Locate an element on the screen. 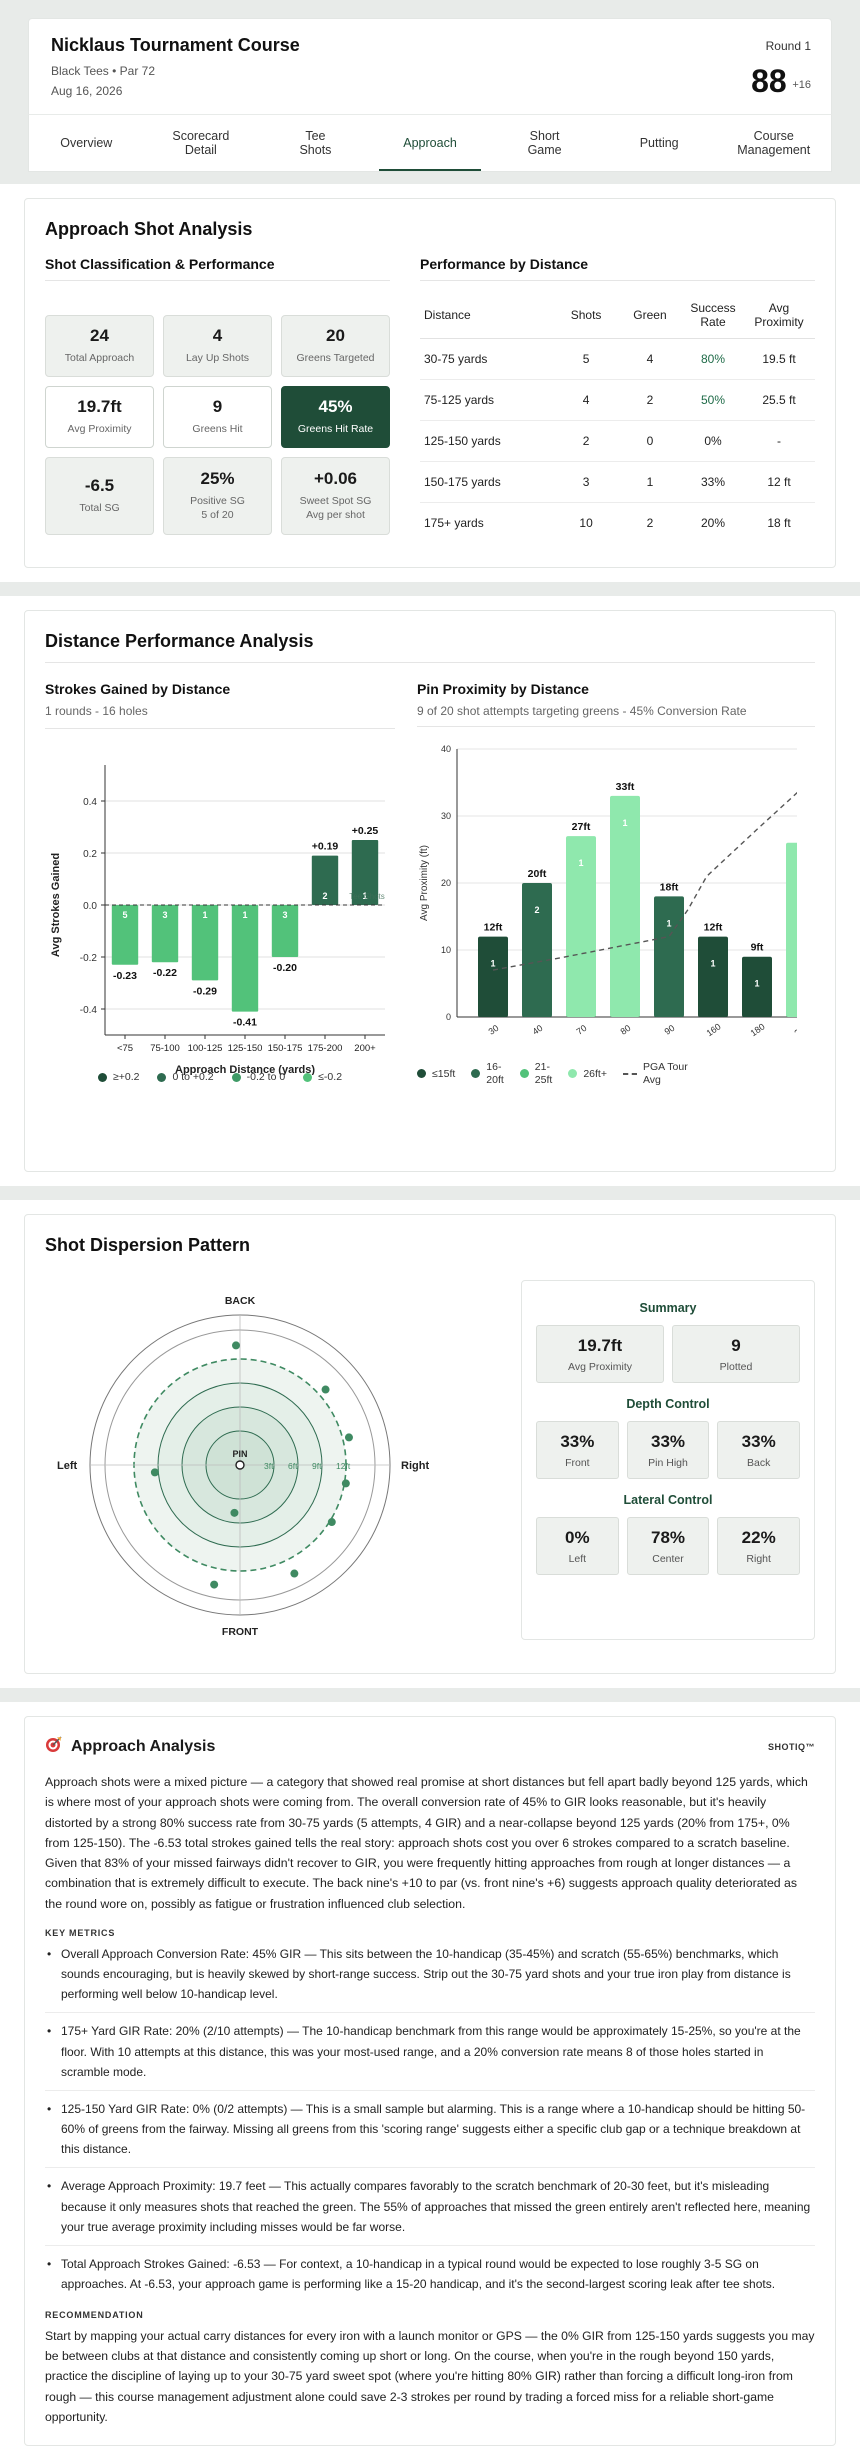 The image size is (860, 2464). tab-short-game: Short Game is located at coordinates (544, 142).